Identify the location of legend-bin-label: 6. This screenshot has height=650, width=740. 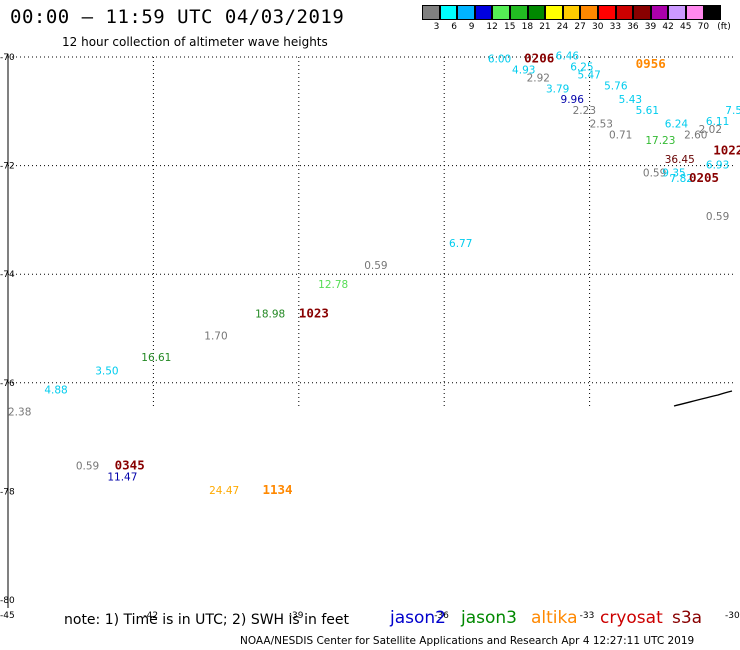
(454, 27).